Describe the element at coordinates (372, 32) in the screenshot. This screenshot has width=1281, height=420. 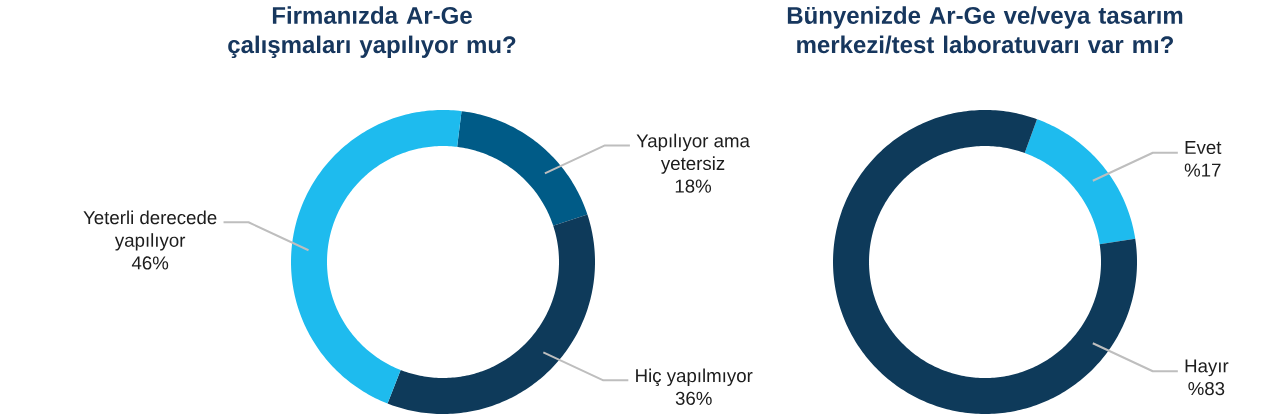
I see `chart-title: Firmanızda Ar-Ge çalışmaları yapılıyor mu?` at that location.